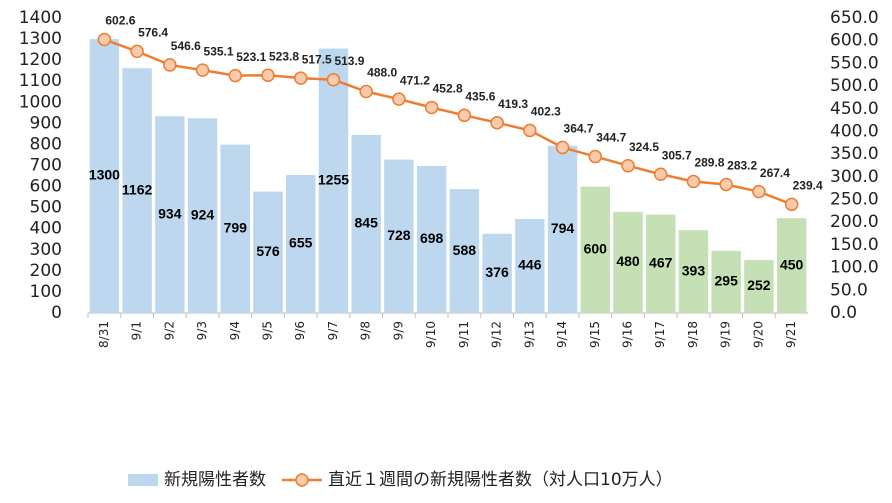 This screenshot has height=503, width=892. I want to click on bar-label: 698, so click(432, 238).